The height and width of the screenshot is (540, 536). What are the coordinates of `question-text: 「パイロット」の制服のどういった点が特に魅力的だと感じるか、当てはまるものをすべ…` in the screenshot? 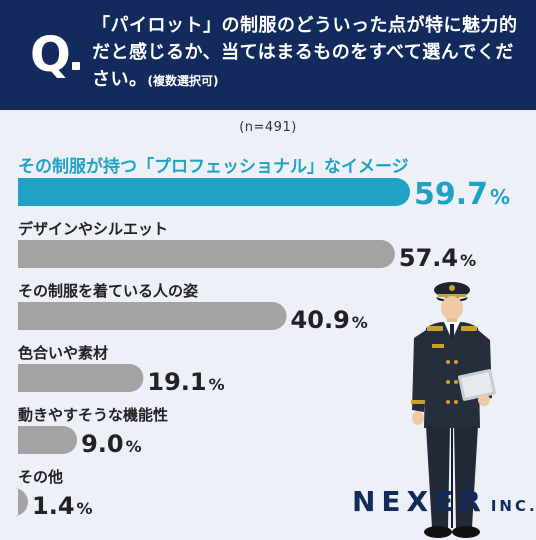 It's located at (307, 53).